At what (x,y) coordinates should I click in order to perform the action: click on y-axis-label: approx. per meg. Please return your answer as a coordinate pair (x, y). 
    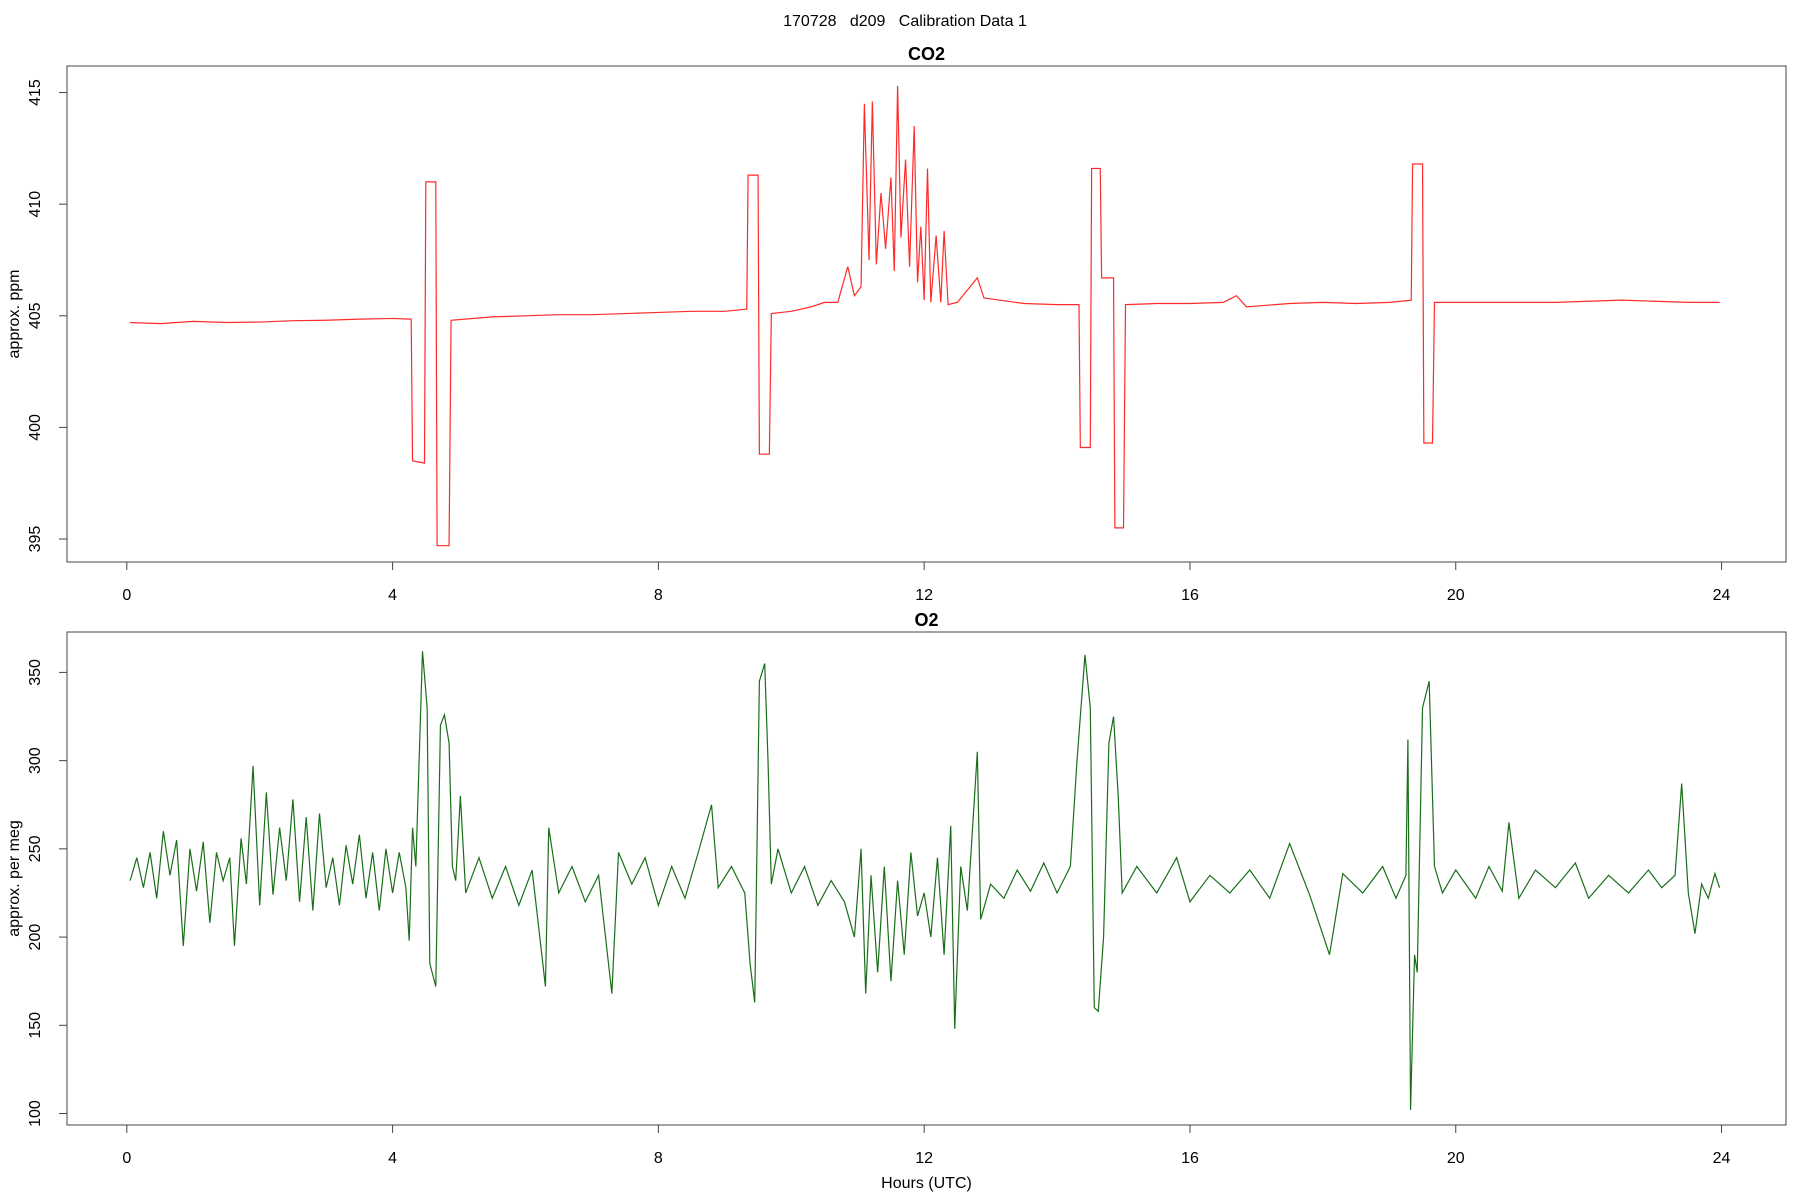
    Looking at the image, I should click on (14, 878).